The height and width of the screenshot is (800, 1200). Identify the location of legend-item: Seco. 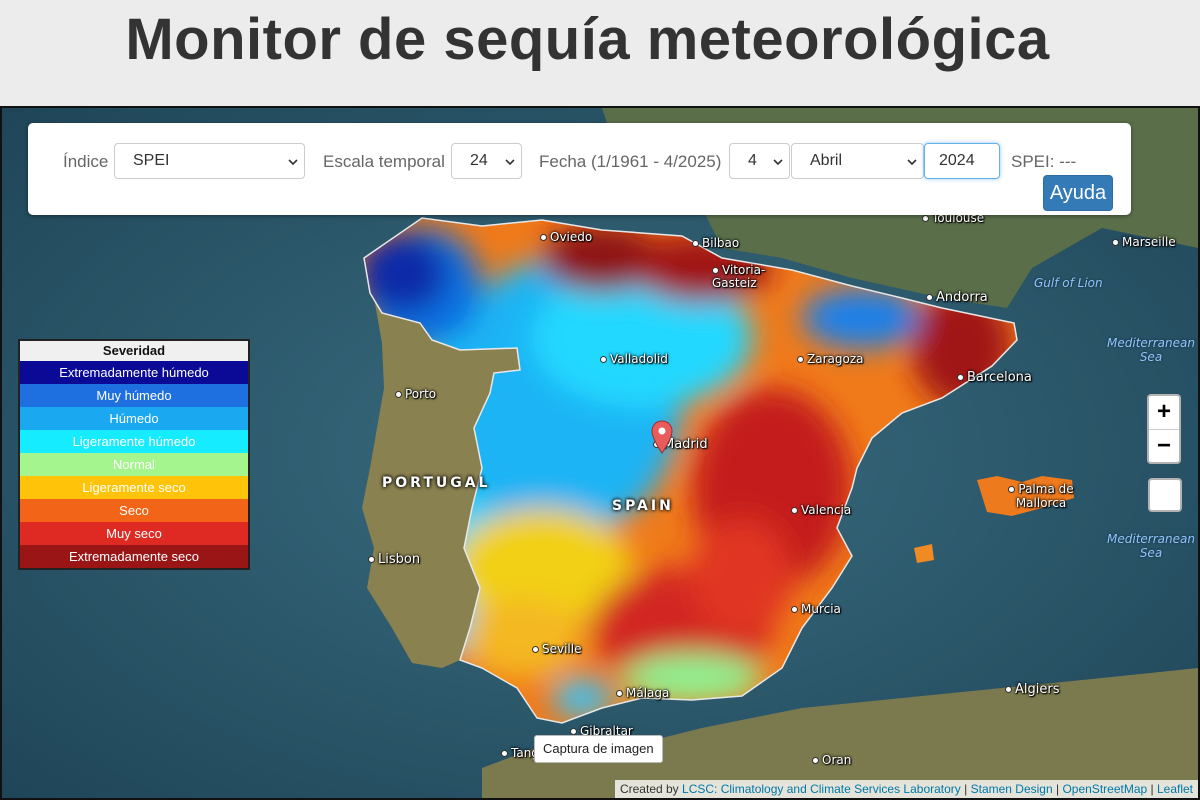
(134, 510).